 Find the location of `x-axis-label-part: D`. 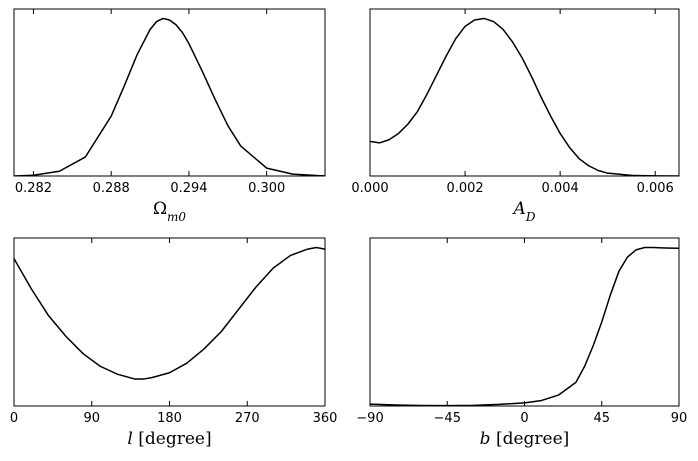

x-axis-label-part: D is located at coordinates (530, 217).